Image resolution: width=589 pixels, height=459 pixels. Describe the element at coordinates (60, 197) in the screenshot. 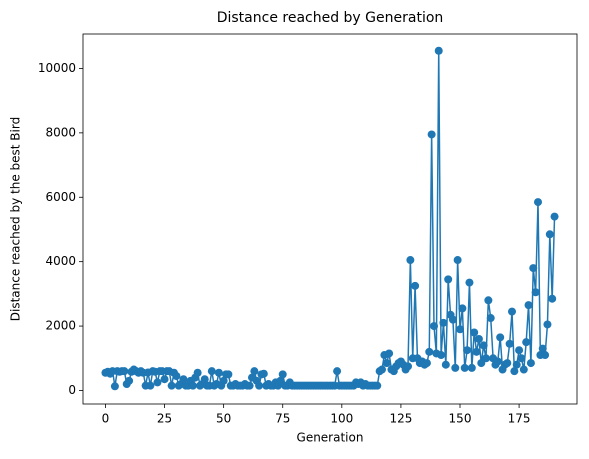

I see `y-tick-label: 6000` at that location.